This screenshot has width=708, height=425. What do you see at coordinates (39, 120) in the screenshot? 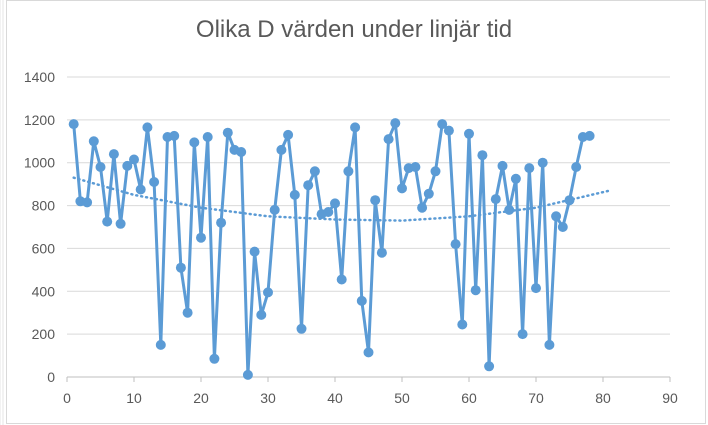
I see `y-tick-label-1200: 1200` at bounding box center [39, 120].